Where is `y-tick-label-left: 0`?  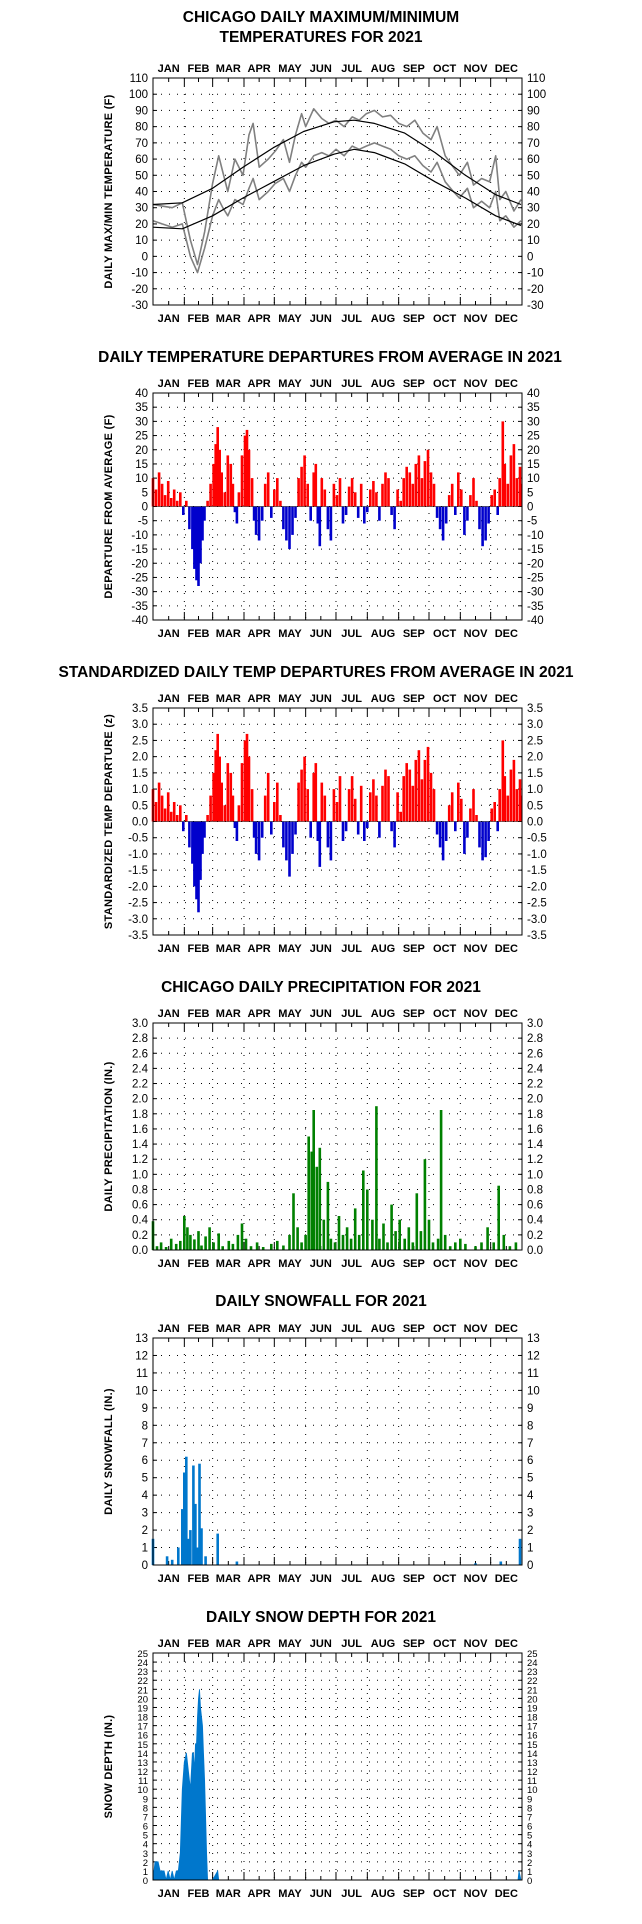 y-tick-label-left: 0 is located at coordinates (145, 1881).